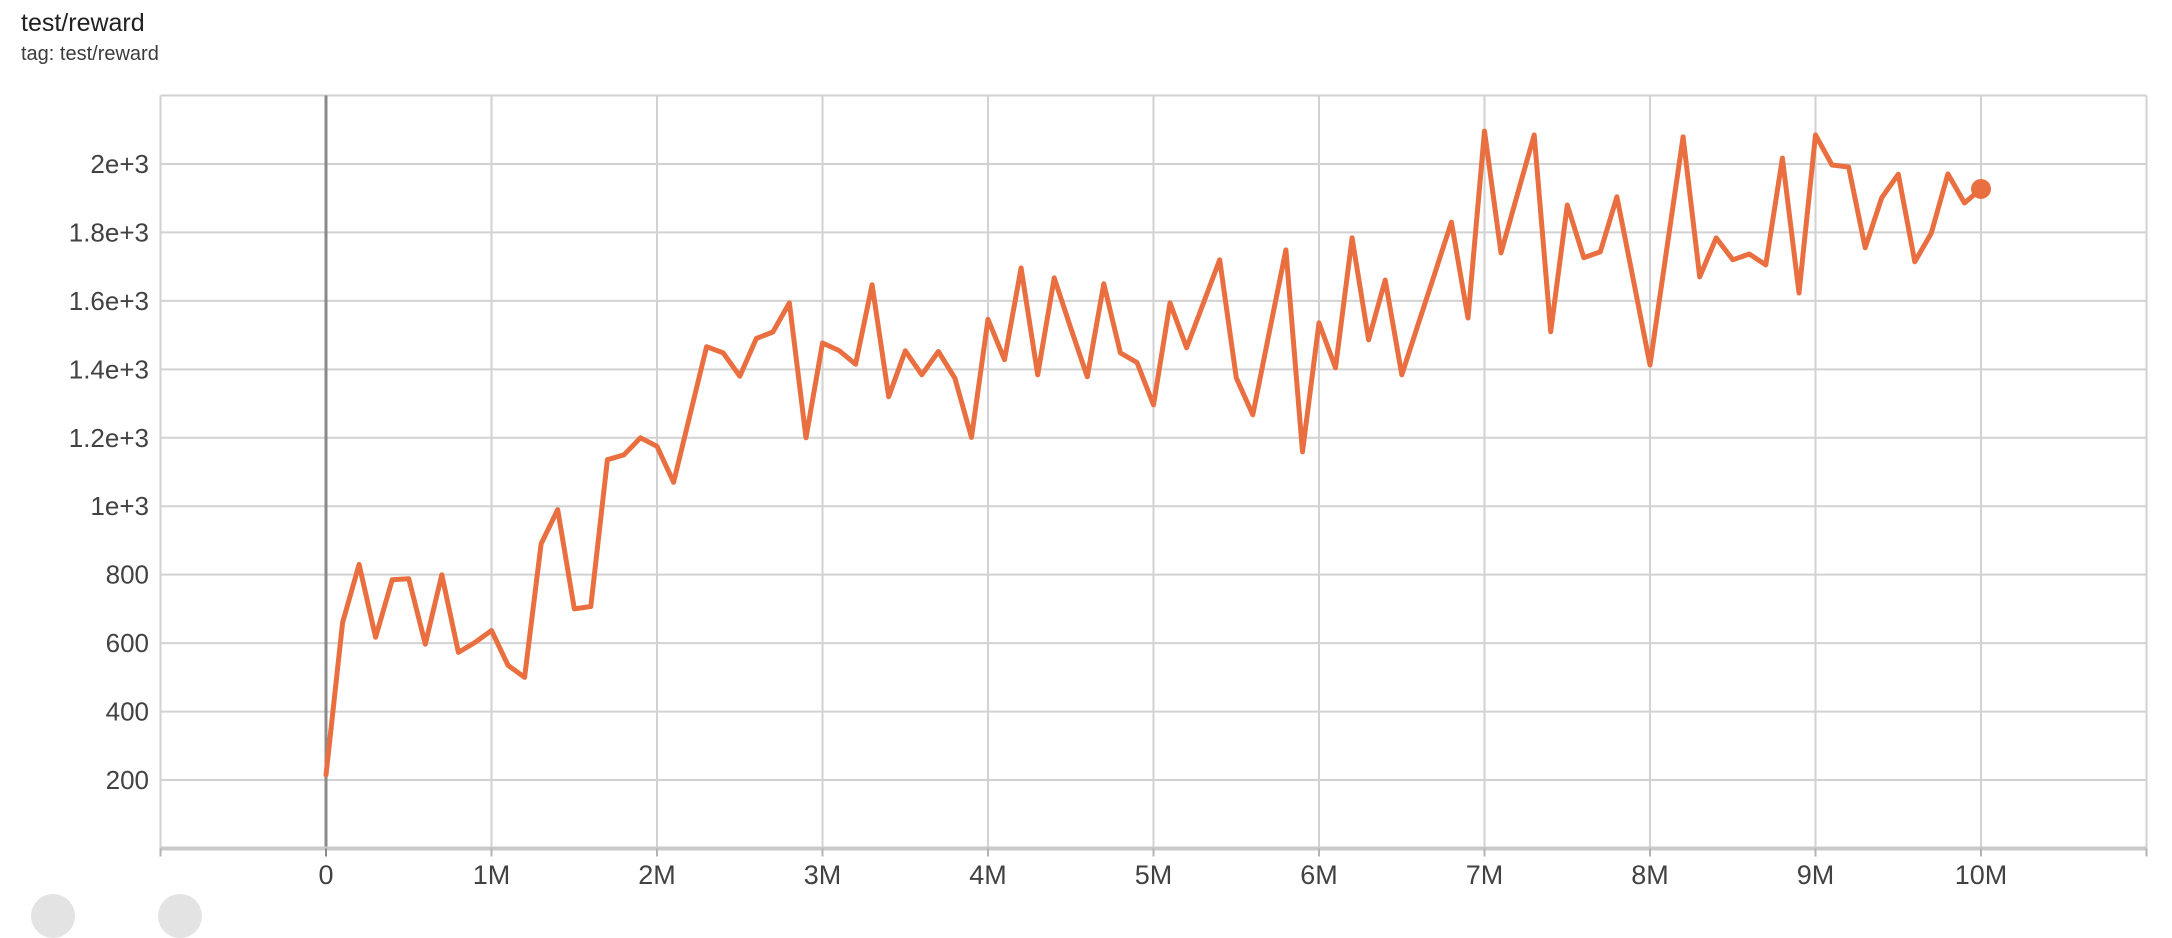 The height and width of the screenshot is (938, 2172). What do you see at coordinates (90, 54) in the screenshot?
I see `chart-tag-subtitle: tag: test/reward` at bounding box center [90, 54].